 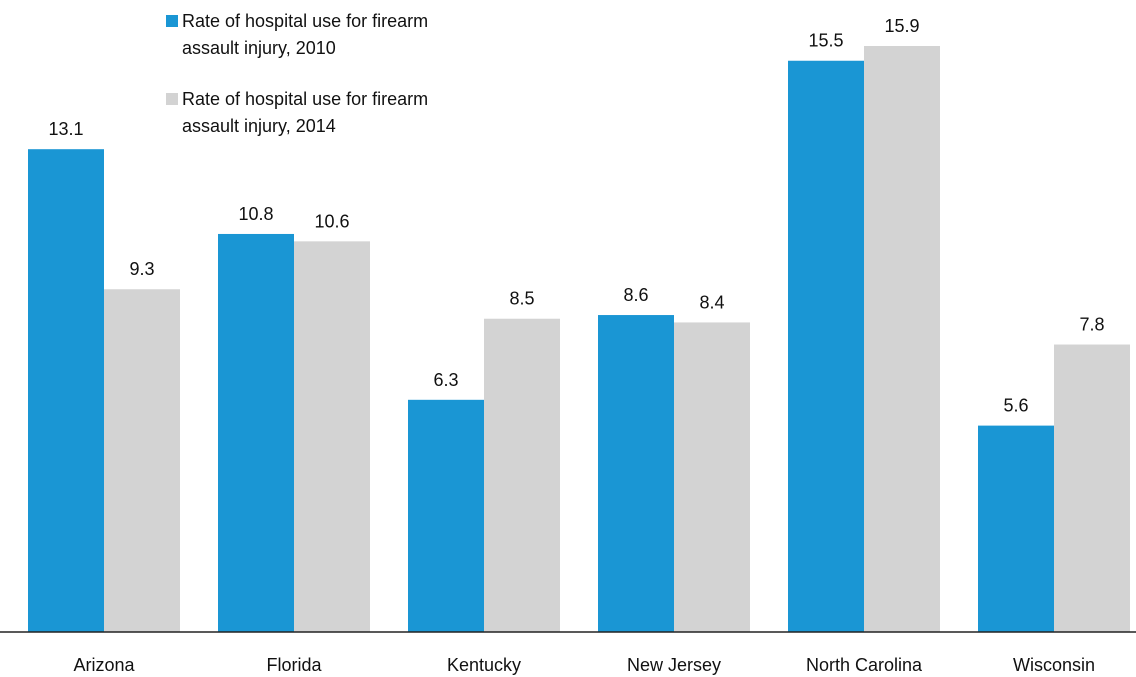 What do you see at coordinates (1015, 406) in the screenshot?
I see `data-label: 5.6` at bounding box center [1015, 406].